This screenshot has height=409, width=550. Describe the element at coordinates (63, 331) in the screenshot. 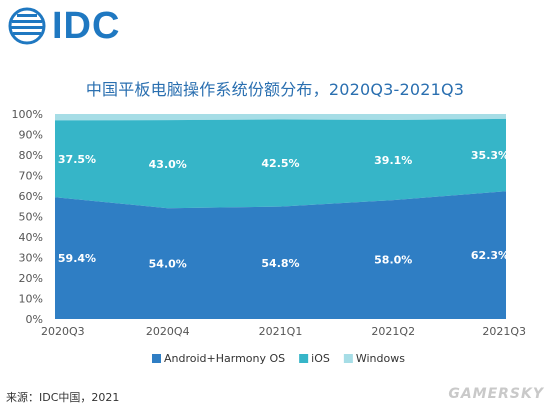

I see `x-tick-label: 2020Q3` at that location.